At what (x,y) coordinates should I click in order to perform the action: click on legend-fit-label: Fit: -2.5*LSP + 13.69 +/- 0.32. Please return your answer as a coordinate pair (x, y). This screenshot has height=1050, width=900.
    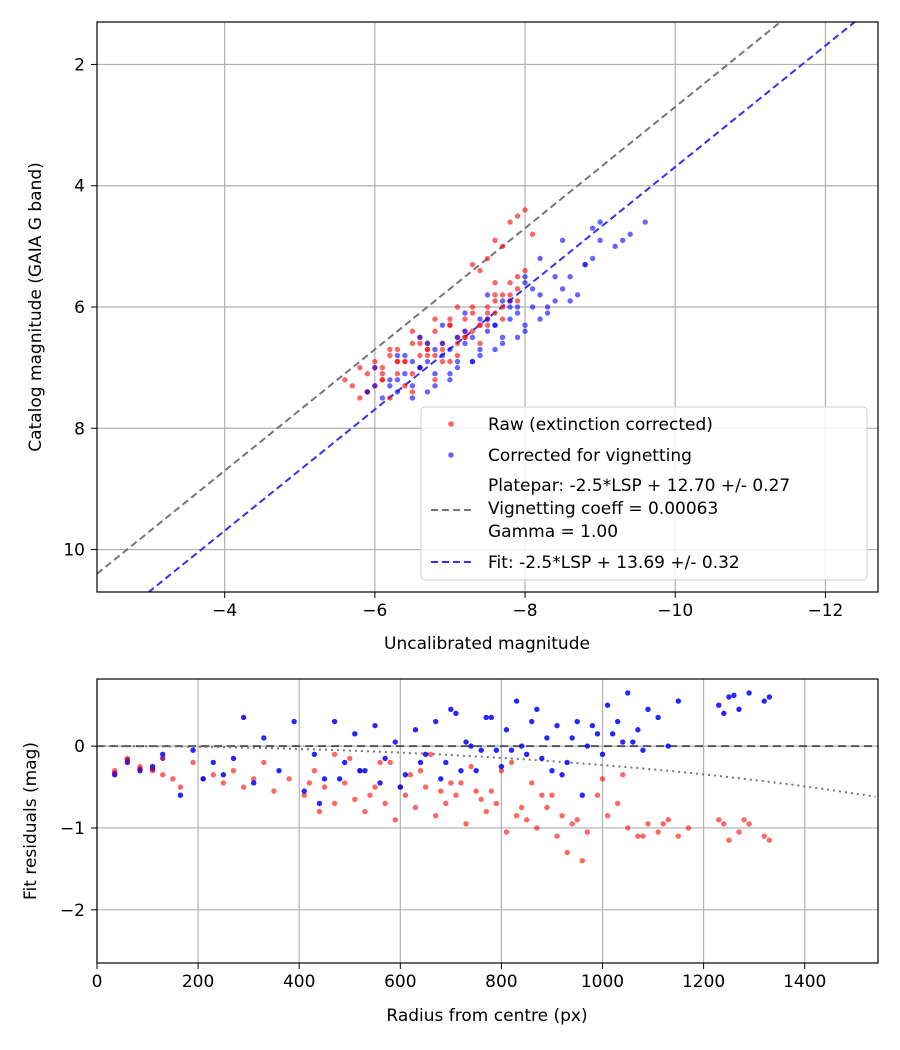
    Looking at the image, I should click on (614, 563).